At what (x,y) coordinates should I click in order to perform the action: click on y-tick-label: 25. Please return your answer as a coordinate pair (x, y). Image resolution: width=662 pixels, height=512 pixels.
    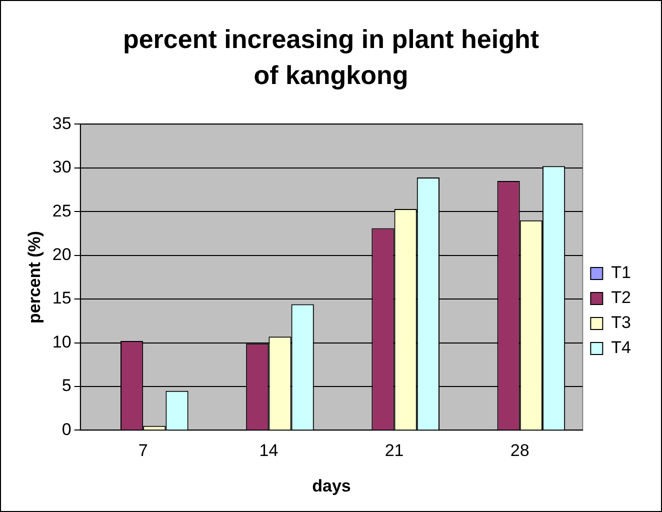
    Looking at the image, I should click on (62, 210).